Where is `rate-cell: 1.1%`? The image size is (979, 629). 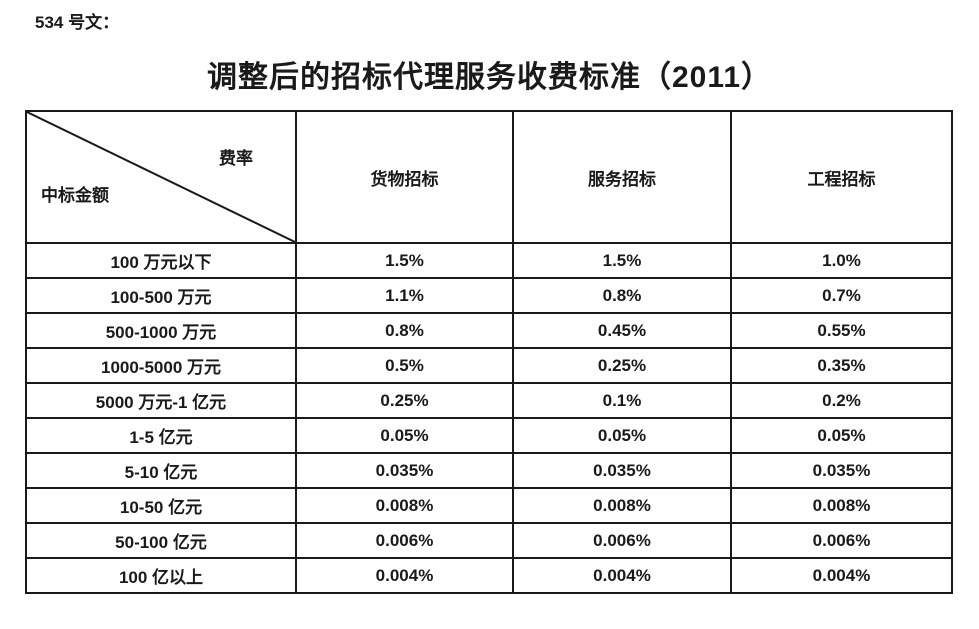 rate-cell: 1.1% is located at coordinates (404, 295).